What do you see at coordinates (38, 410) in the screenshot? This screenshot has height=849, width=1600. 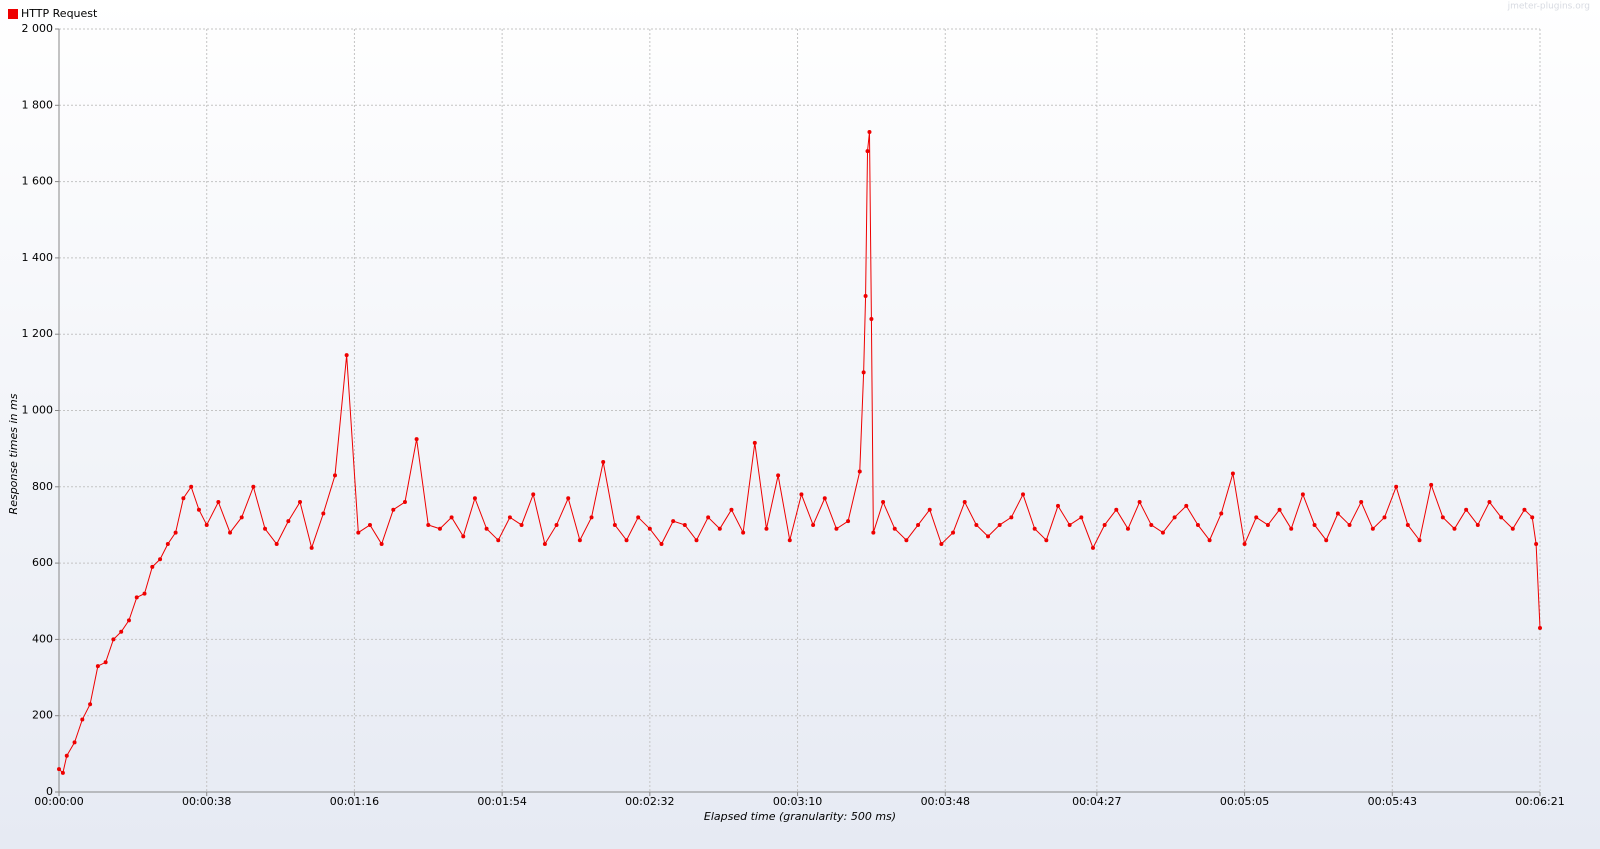 I see `y-tick-label: 1 000` at bounding box center [38, 410].